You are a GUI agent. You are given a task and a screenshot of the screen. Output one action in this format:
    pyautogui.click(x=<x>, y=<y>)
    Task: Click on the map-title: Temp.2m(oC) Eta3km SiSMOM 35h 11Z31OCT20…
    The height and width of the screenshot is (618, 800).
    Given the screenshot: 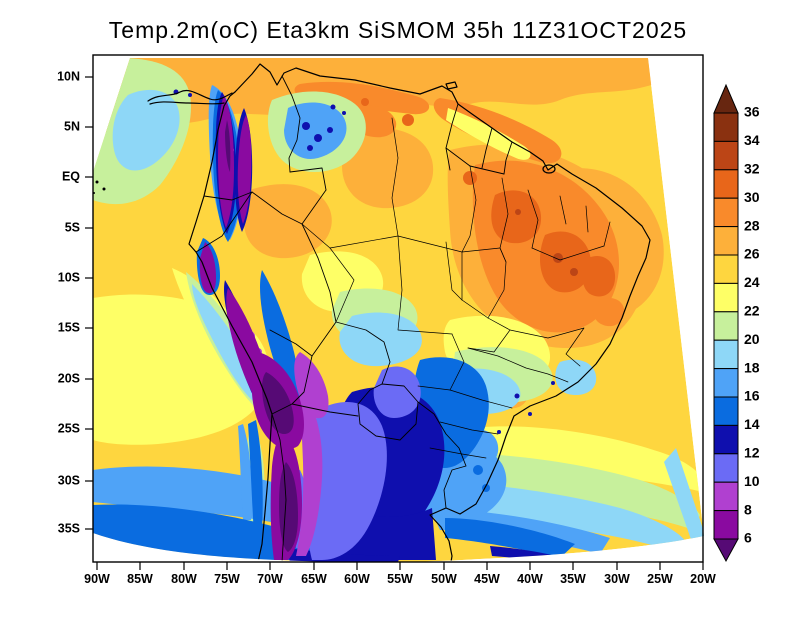 What is the action you would take?
    pyautogui.click(x=398, y=30)
    